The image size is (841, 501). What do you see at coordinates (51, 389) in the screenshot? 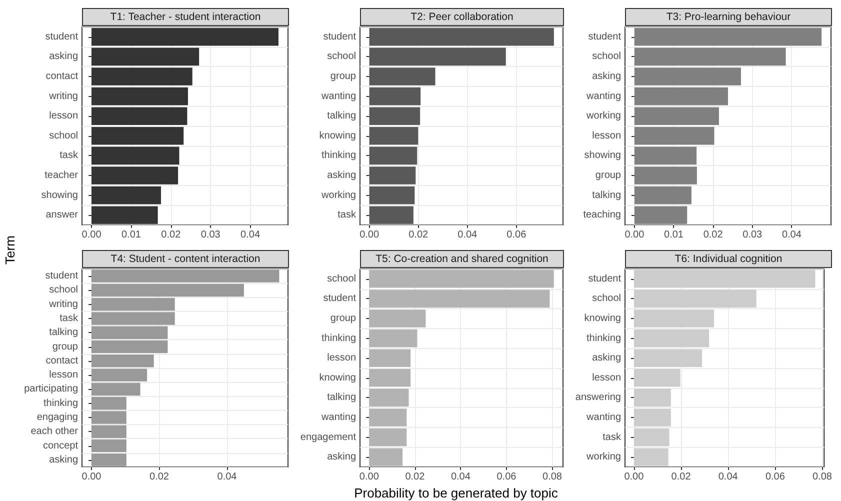
I see `y-tick-label: participating` at bounding box center [51, 389].